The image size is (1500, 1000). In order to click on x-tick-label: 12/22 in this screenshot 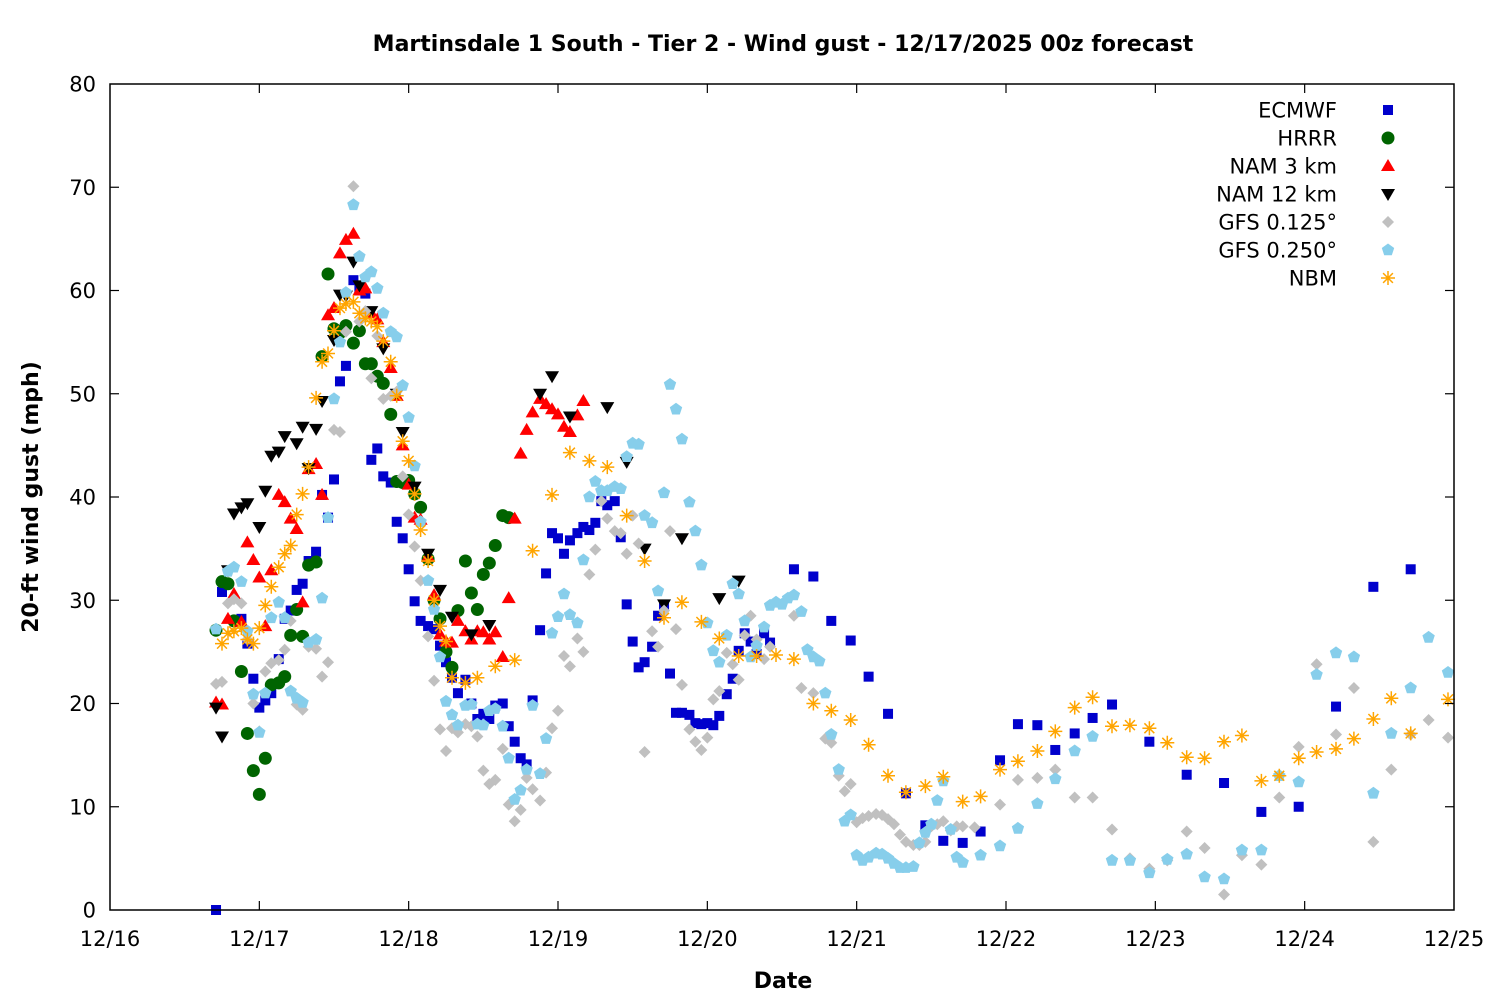, I will do `click(1006, 939)`.